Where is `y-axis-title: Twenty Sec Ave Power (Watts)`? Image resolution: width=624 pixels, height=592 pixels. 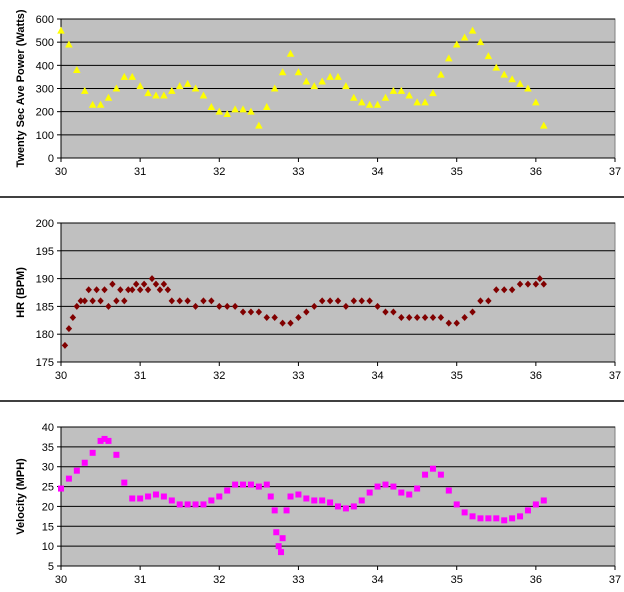 y-axis-title: Twenty Sec Ave Power (Watts) is located at coordinates (21, 88).